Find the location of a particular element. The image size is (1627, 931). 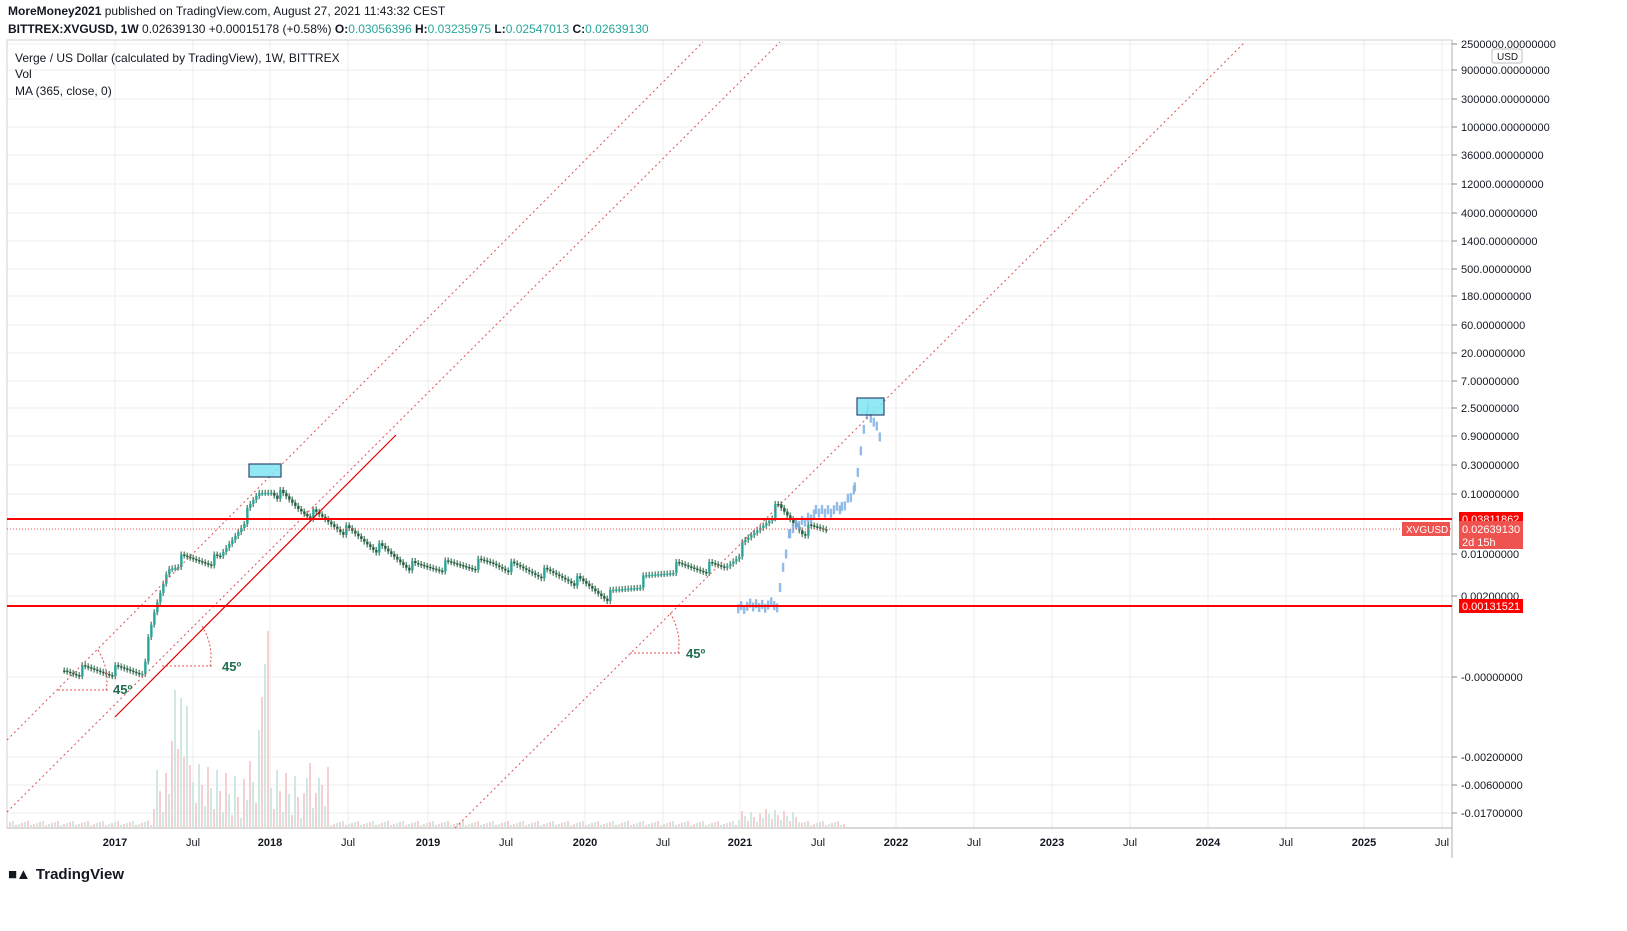

target-box-2021 is located at coordinates (870, 406).